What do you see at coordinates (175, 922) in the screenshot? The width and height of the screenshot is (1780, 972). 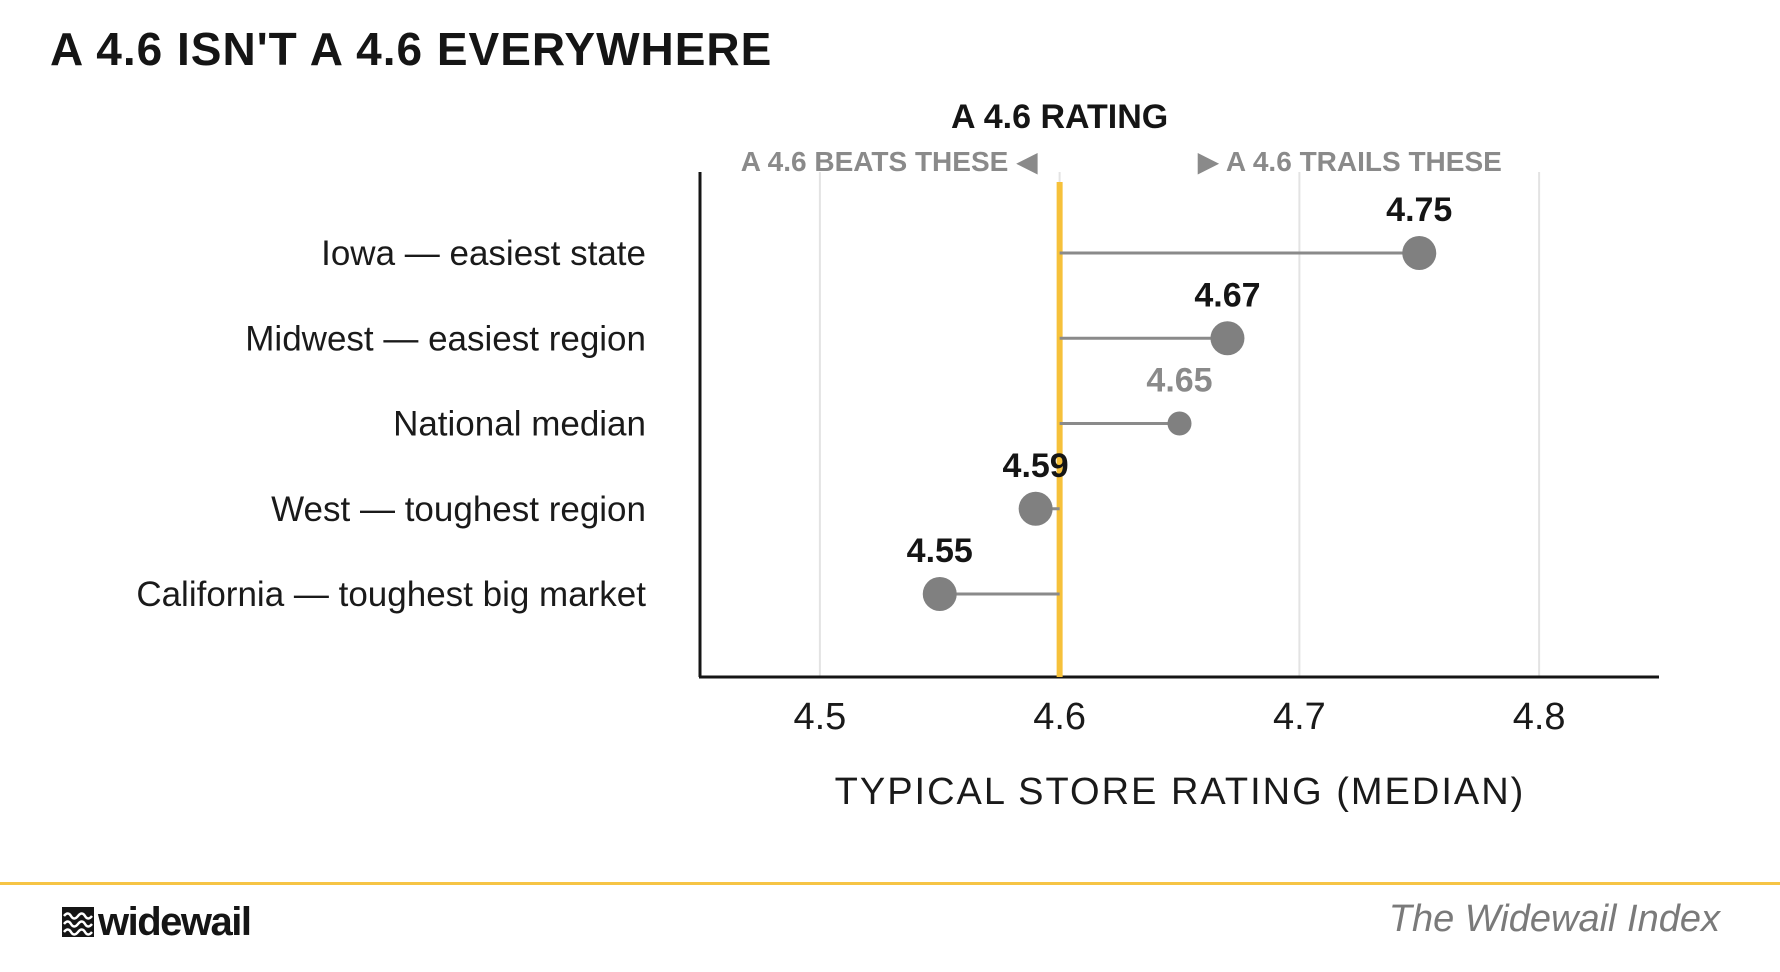 I see `logo-wordmark: widewail` at bounding box center [175, 922].